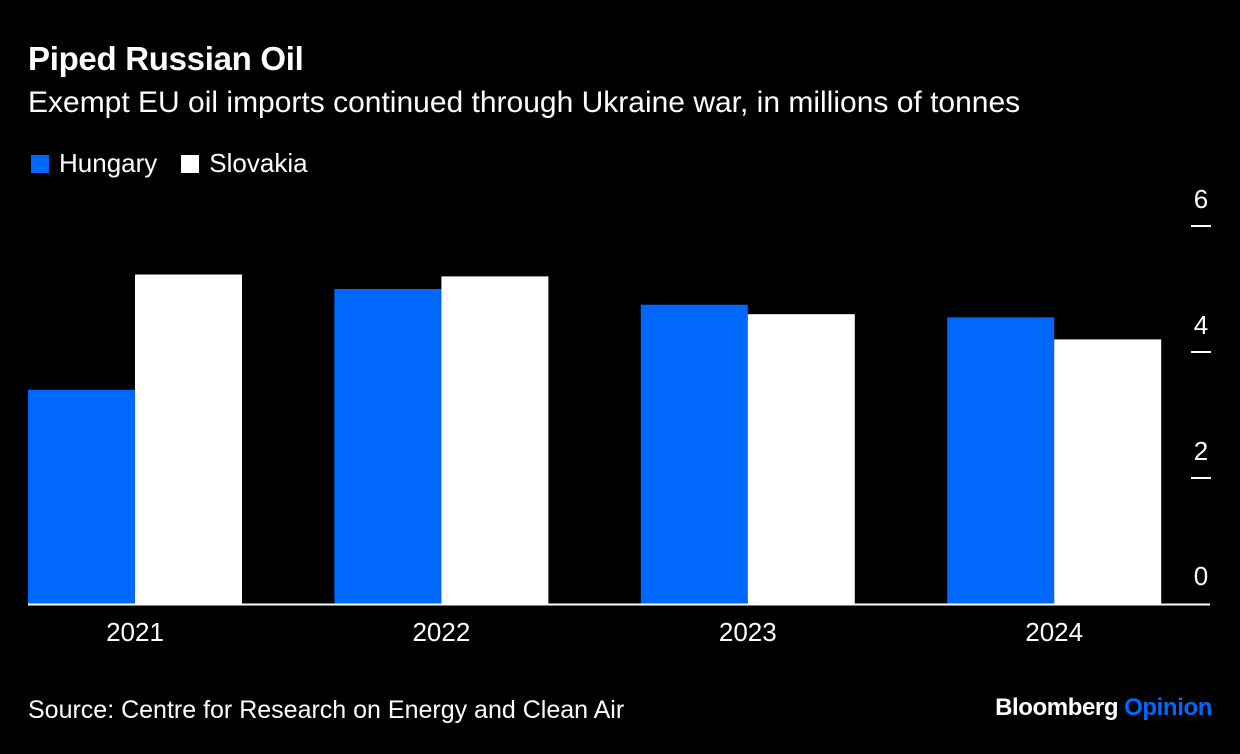 This screenshot has height=754, width=1240. Describe the element at coordinates (748, 632) in the screenshot. I see `x-tick-label-2023: 2023` at that location.